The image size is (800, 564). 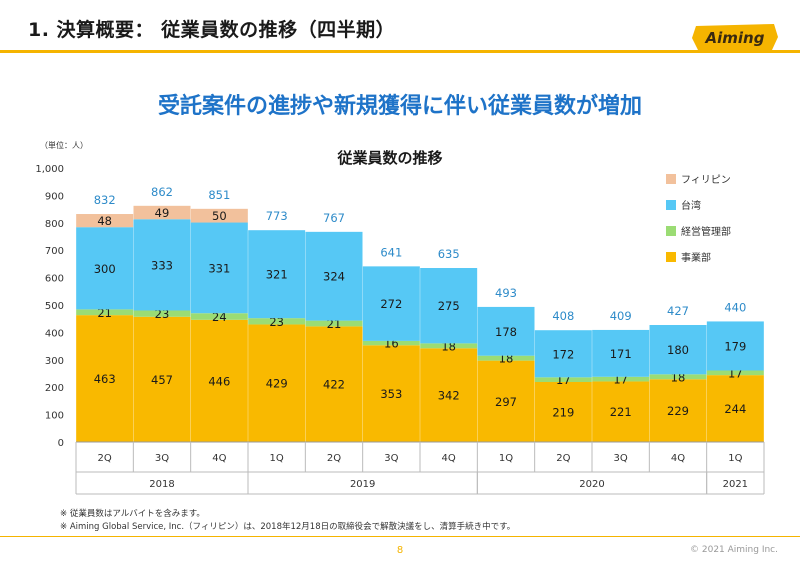 What do you see at coordinates (391, 304) in the screenshot?
I see `data-label: 272` at bounding box center [391, 304].